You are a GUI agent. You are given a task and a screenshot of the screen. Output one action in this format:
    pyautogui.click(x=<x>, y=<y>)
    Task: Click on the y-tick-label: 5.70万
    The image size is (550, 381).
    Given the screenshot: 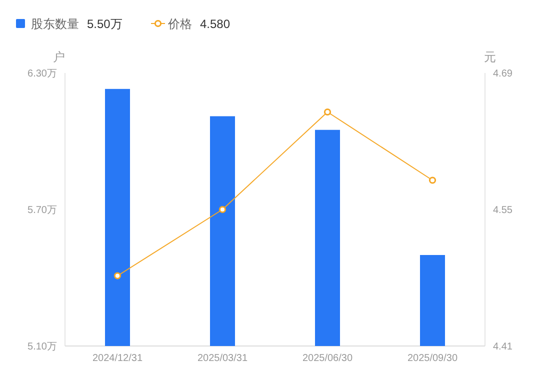 What is the action you would take?
    pyautogui.click(x=42, y=210)
    